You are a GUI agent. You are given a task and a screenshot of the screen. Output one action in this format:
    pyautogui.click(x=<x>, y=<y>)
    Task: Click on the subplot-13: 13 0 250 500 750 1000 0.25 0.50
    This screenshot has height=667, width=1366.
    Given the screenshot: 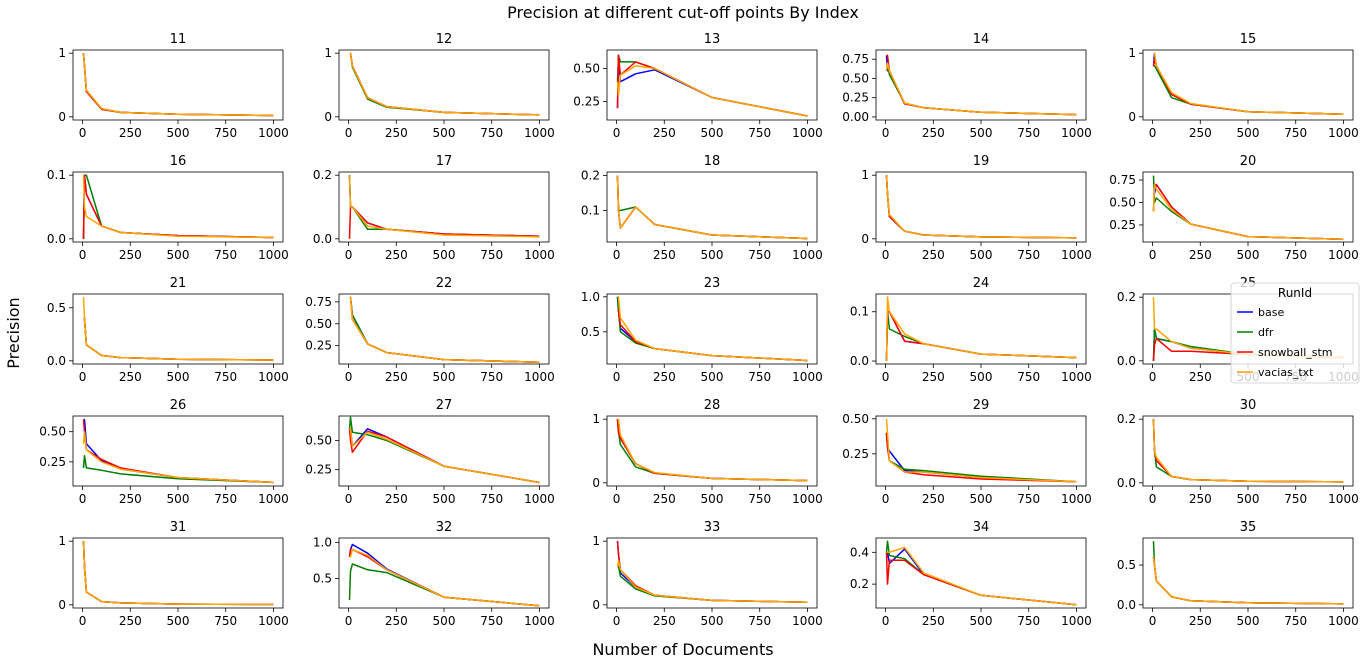 What is the action you would take?
    pyautogui.click(x=697, y=86)
    